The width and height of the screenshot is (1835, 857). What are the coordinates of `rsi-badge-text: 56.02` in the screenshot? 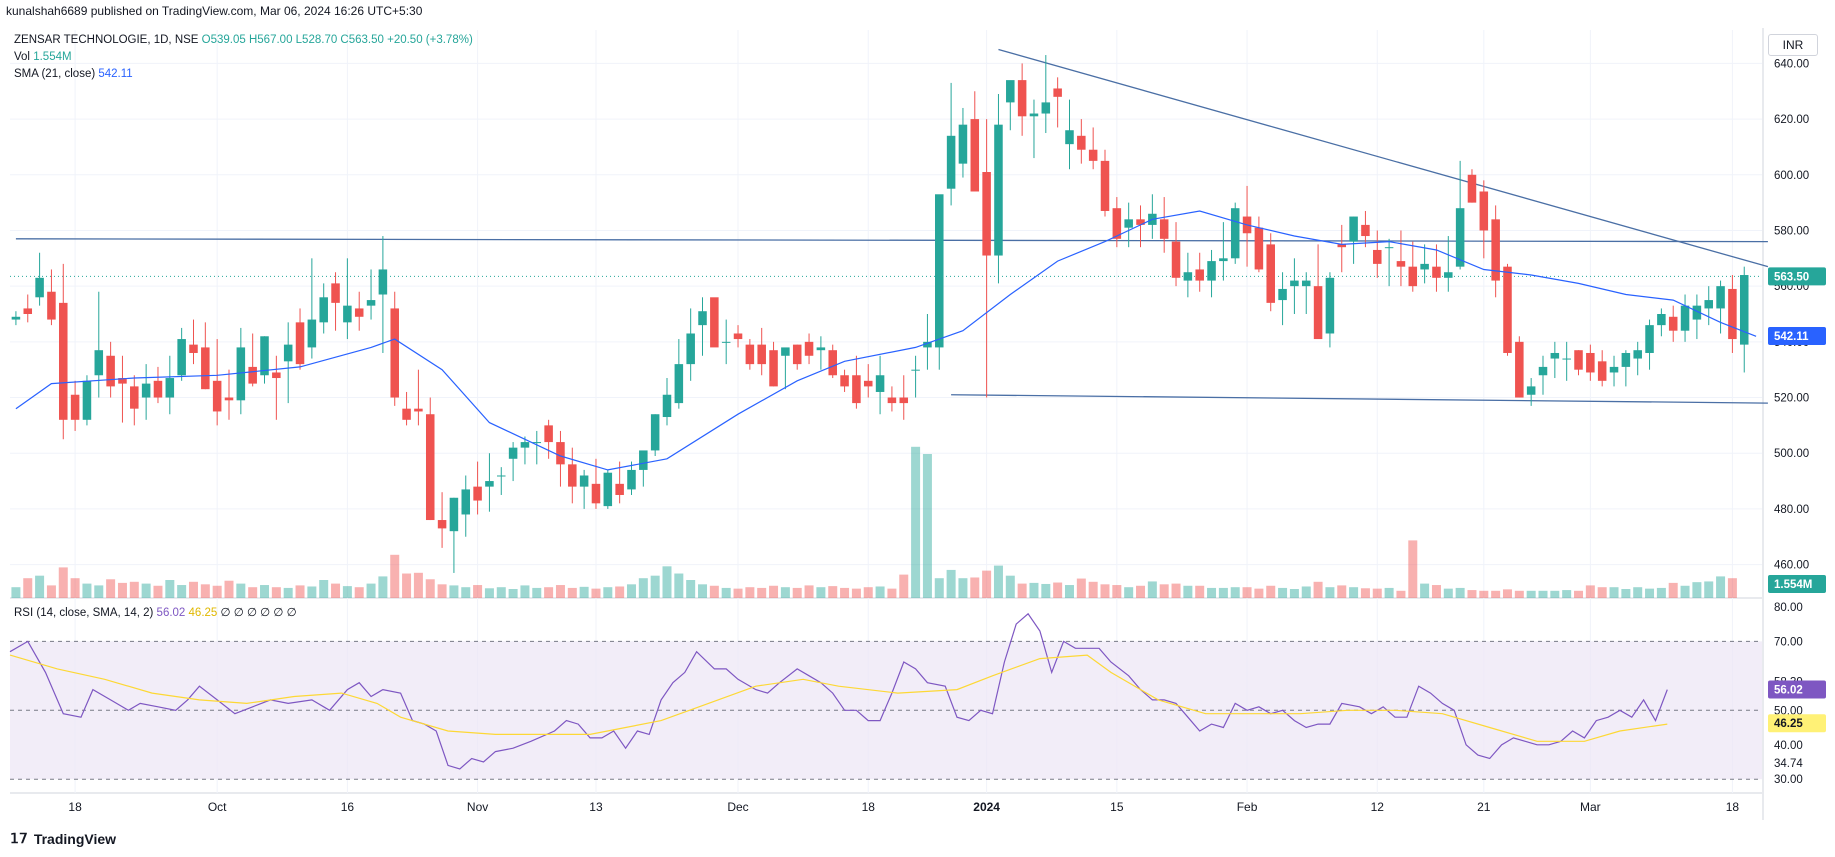 It's located at (1788, 691).